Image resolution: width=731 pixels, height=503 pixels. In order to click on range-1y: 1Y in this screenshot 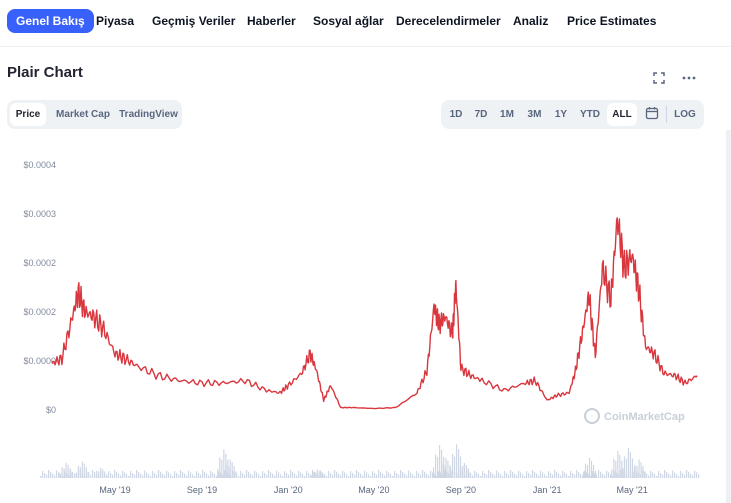, I will do `click(561, 114)`.